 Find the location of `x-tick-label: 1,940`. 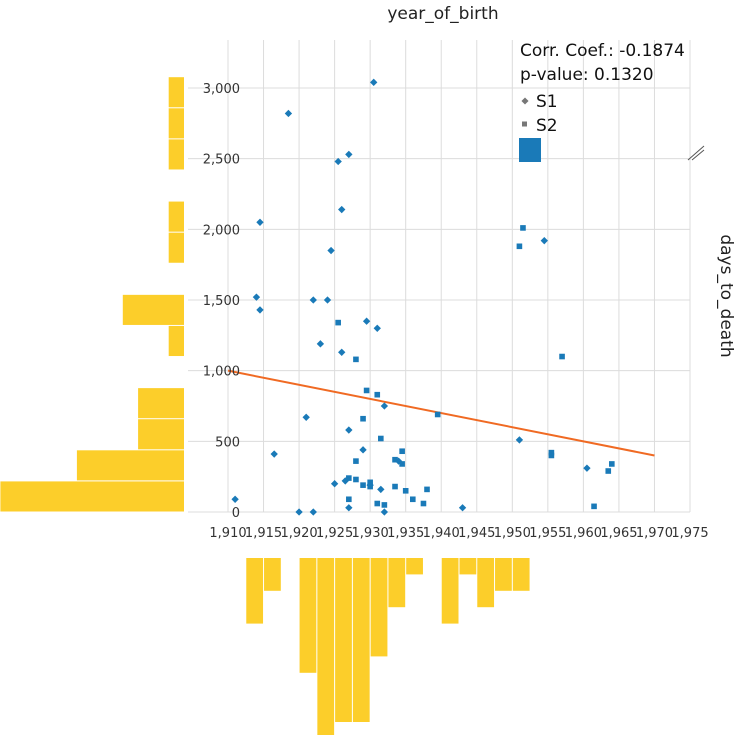

x-tick-label: 1,940 is located at coordinates (441, 533).